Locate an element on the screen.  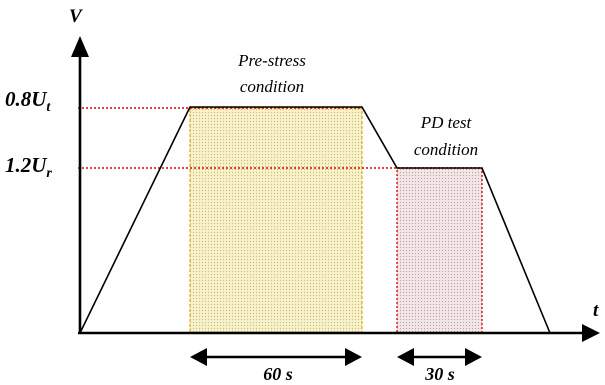
level-label-base: 0.8U is located at coordinates (26, 99).